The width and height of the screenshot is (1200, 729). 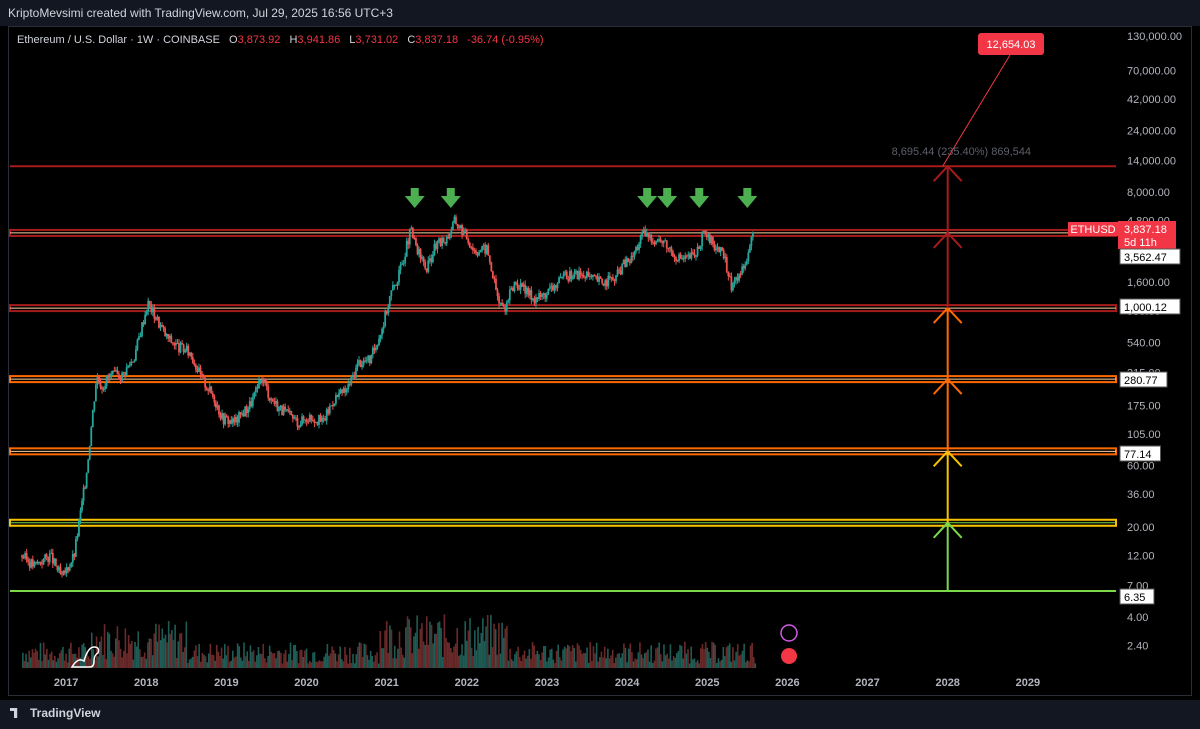 I want to click on x-tick-label: 2027, so click(x=867, y=683).